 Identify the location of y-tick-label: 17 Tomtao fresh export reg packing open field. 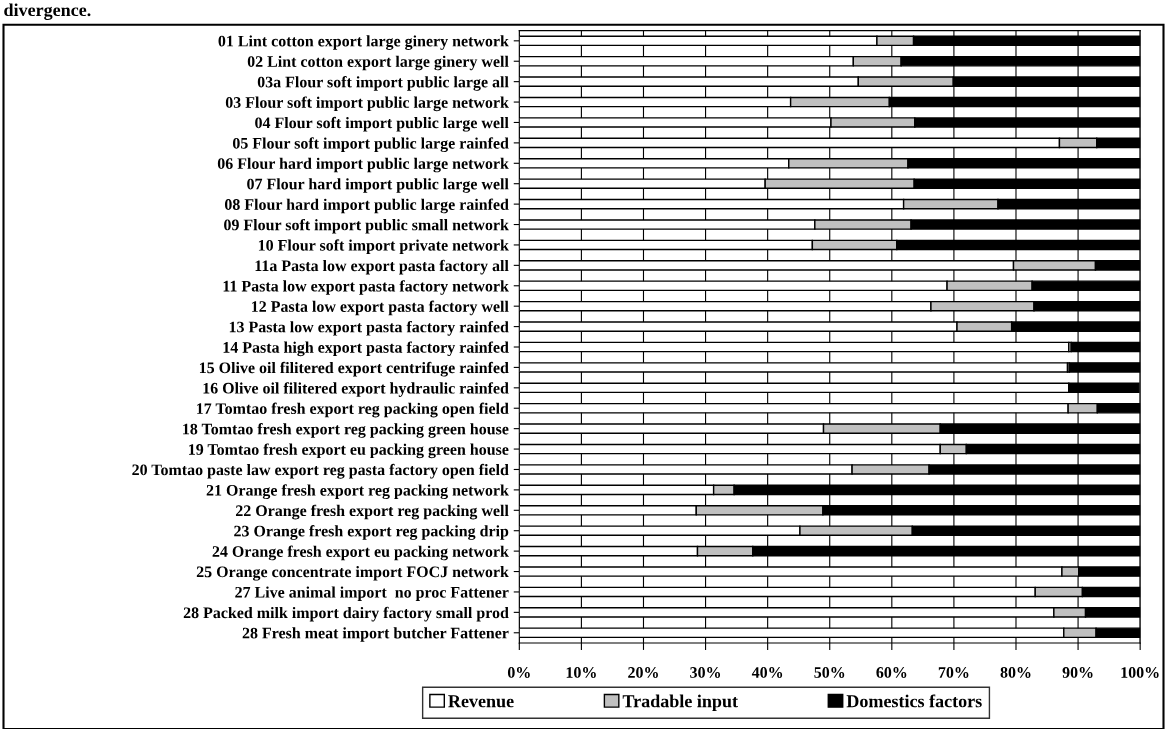
(353, 410).